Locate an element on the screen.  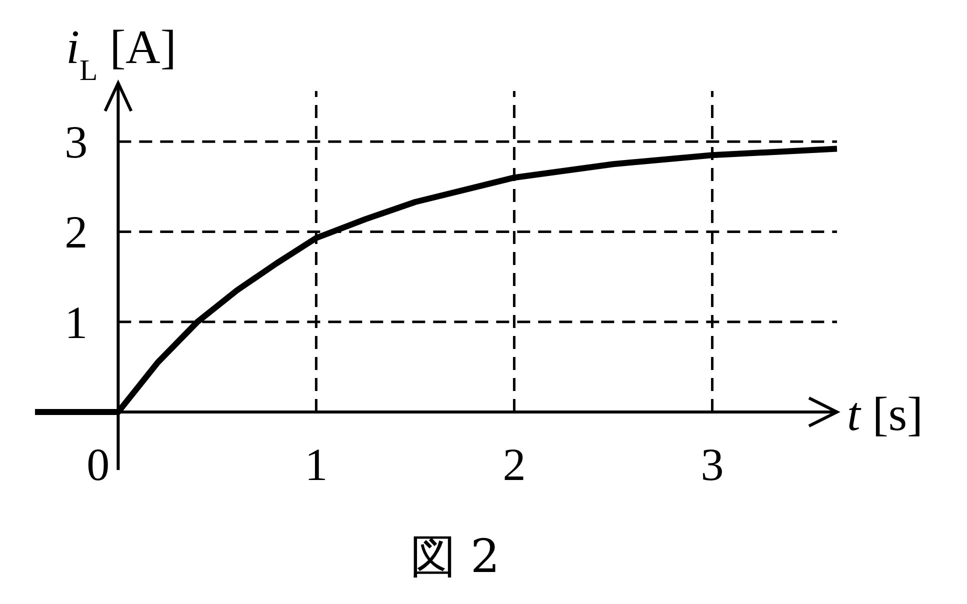
y-tick-label: 1 is located at coordinates (76, 322).